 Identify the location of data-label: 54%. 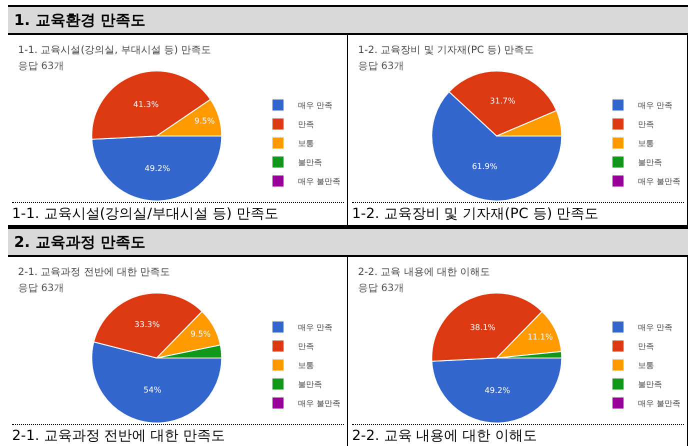
(153, 390).